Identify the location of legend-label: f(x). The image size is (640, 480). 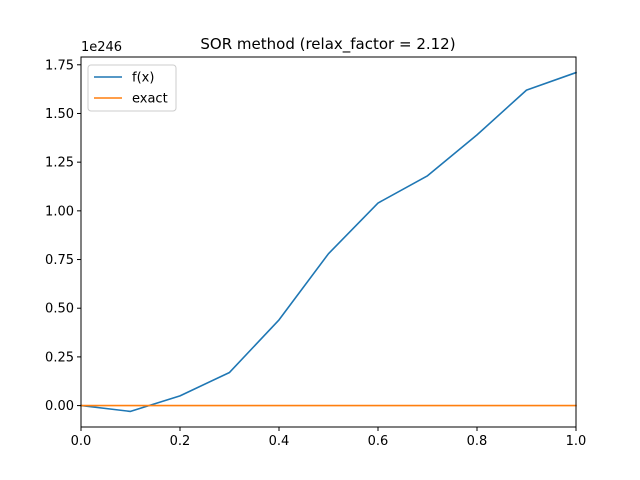
(143, 78).